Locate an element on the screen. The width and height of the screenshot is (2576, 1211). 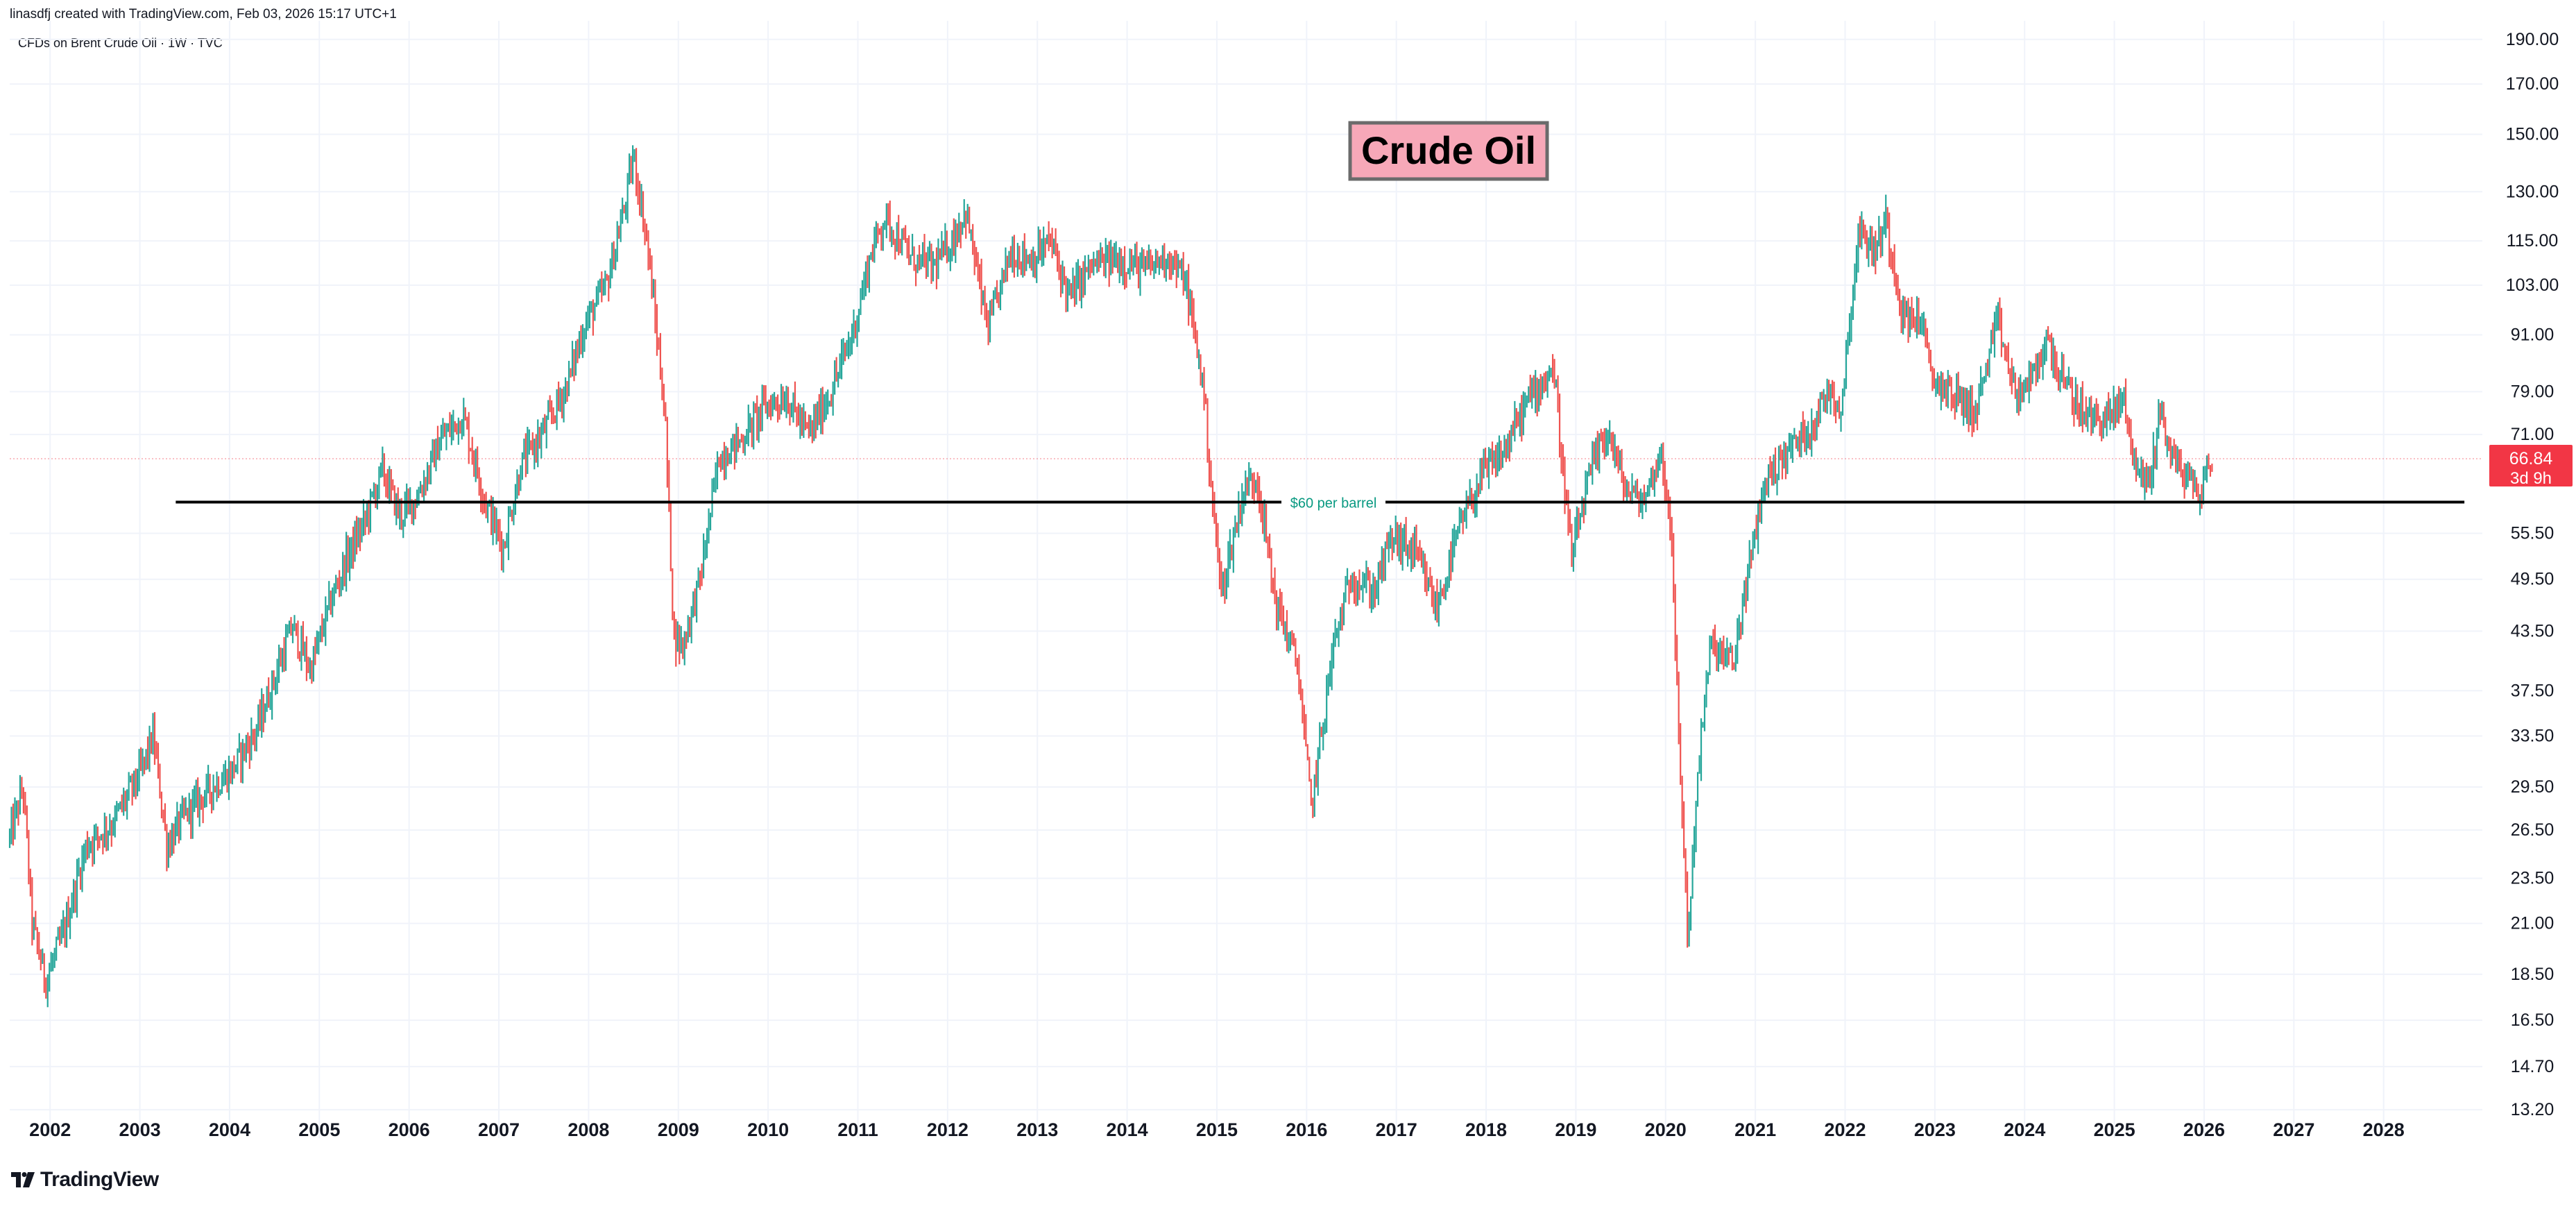
time-axis-label: 2026 is located at coordinates (2204, 1129).